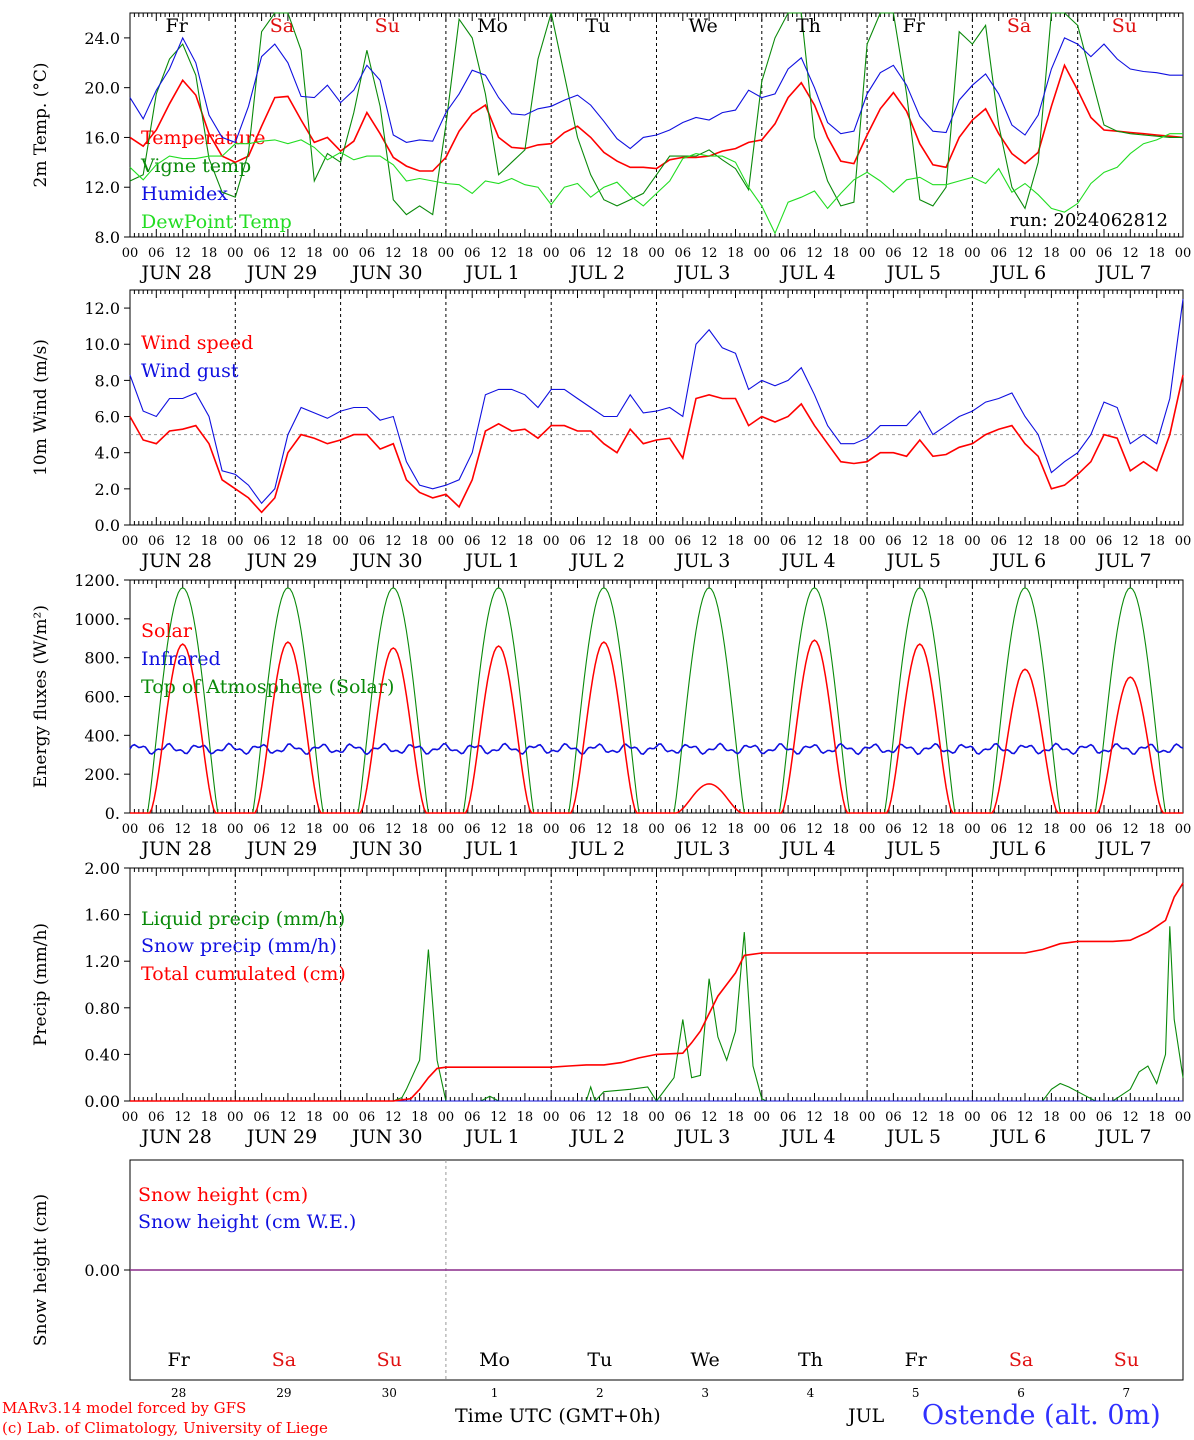 The image size is (1194, 1440). I want to click on legend-entry: Vigne temp, so click(195, 166).